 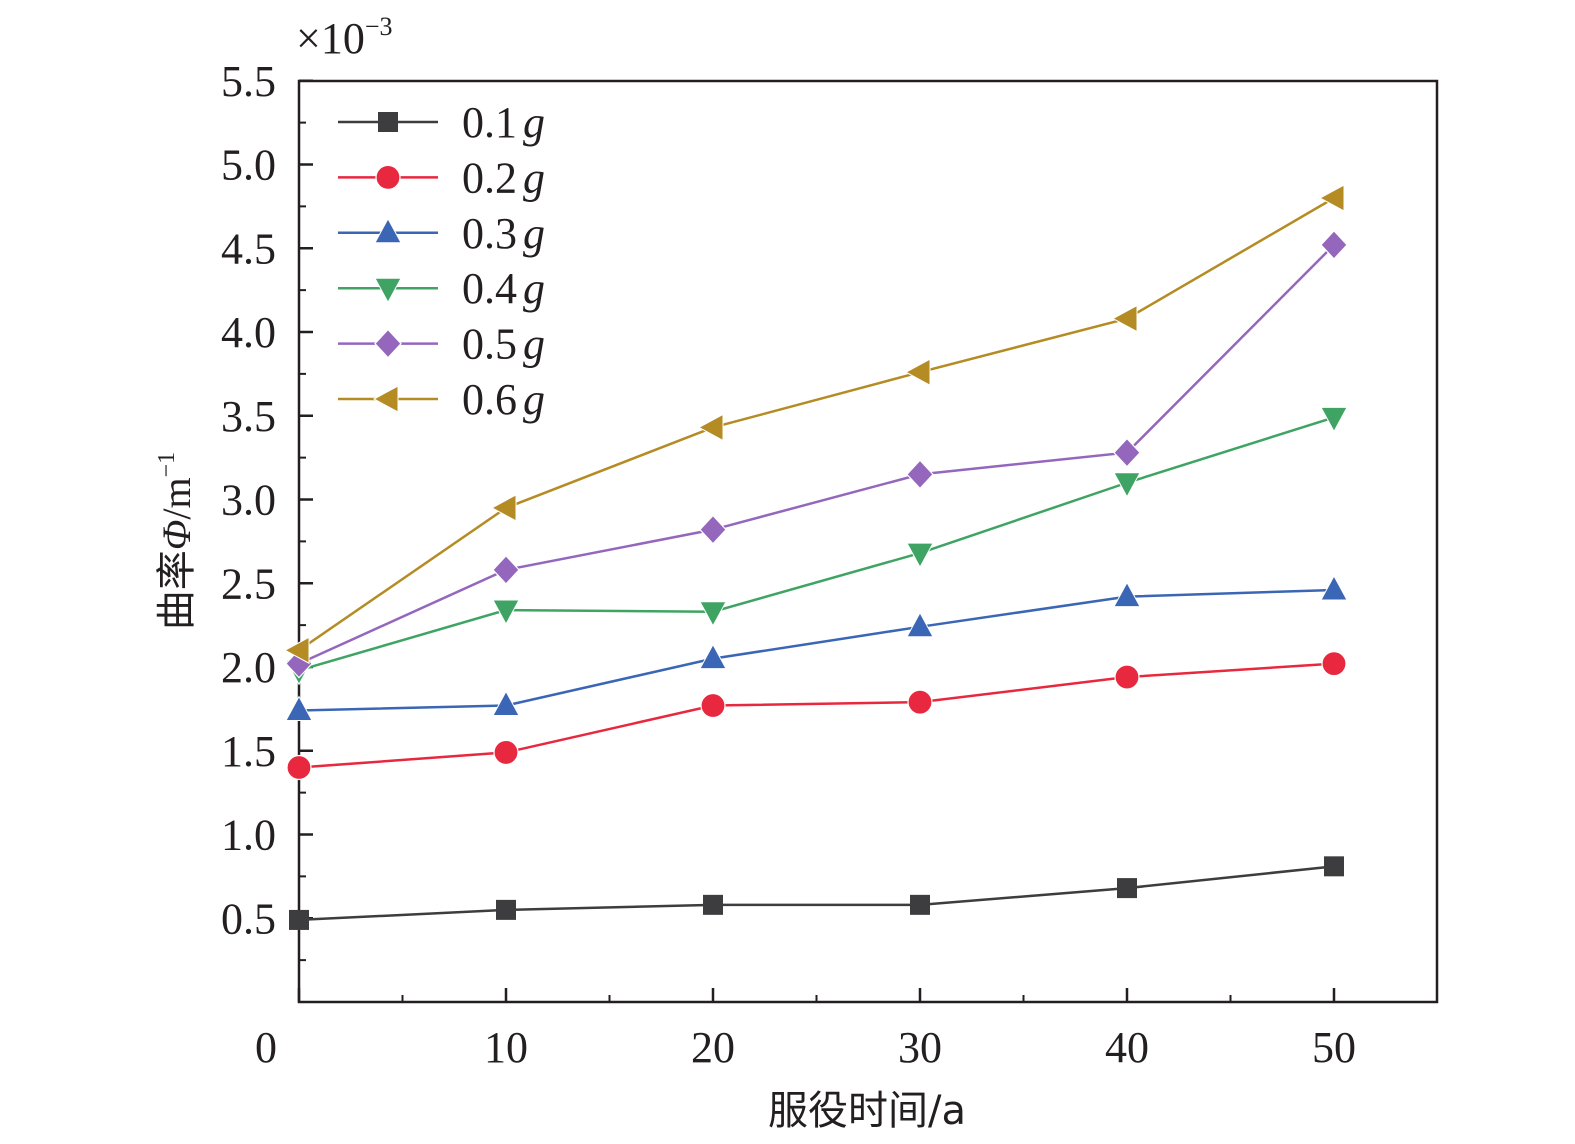 What do you see at coordinates (503, 288) in the screenshot?
I see `legend-label: 0.4 g` at bounding box center [503, 288].